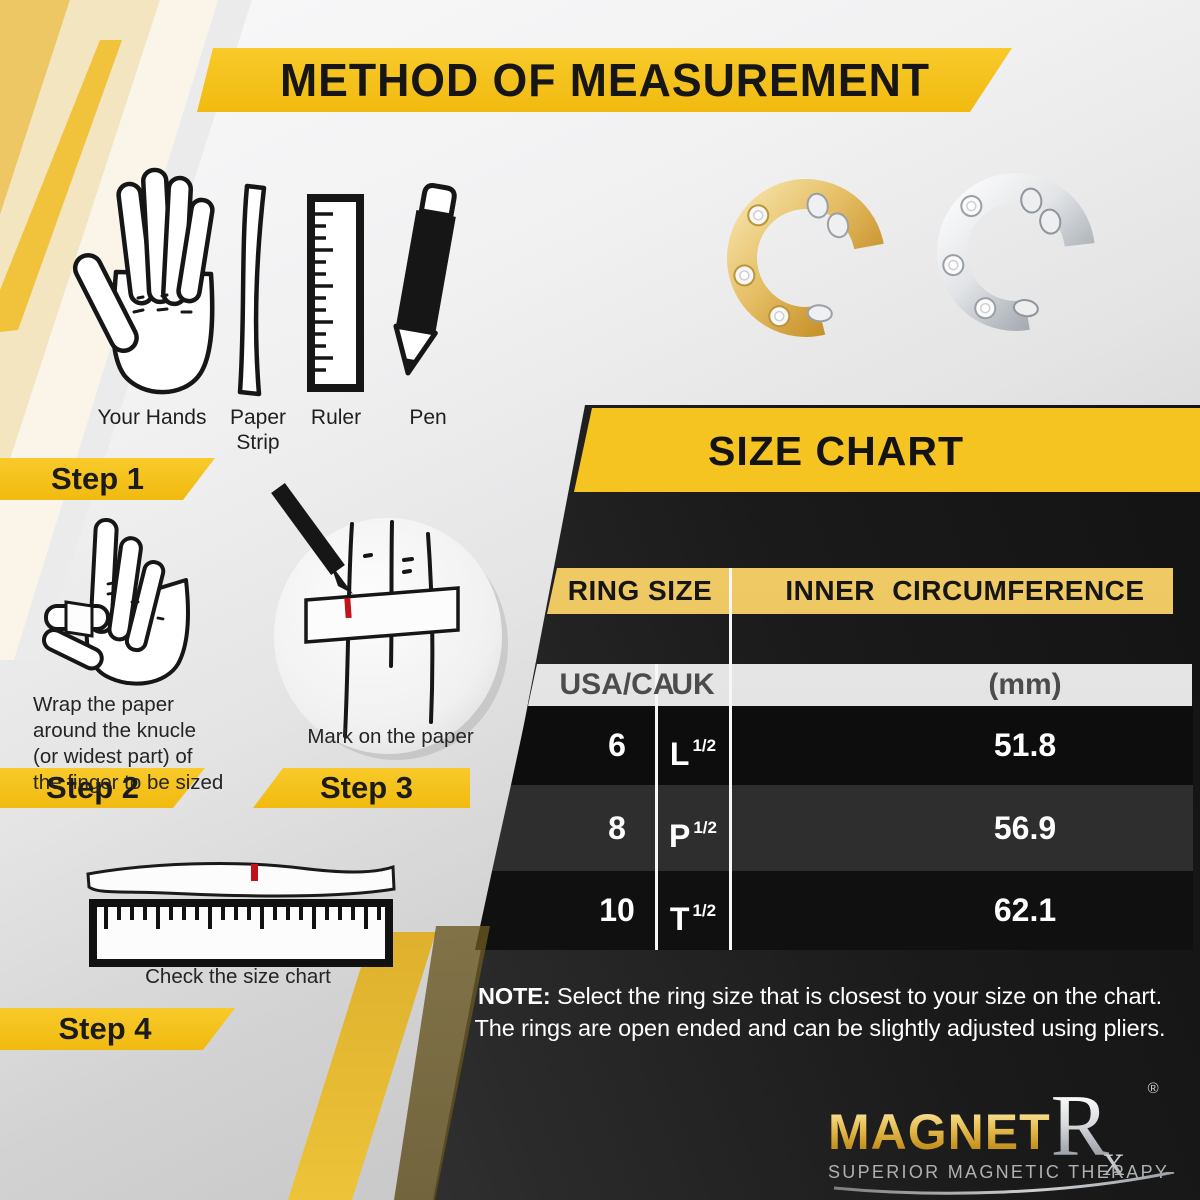 The image size is (1200, 1200). I want to click on paper-strip-icon, so click(252, 290).